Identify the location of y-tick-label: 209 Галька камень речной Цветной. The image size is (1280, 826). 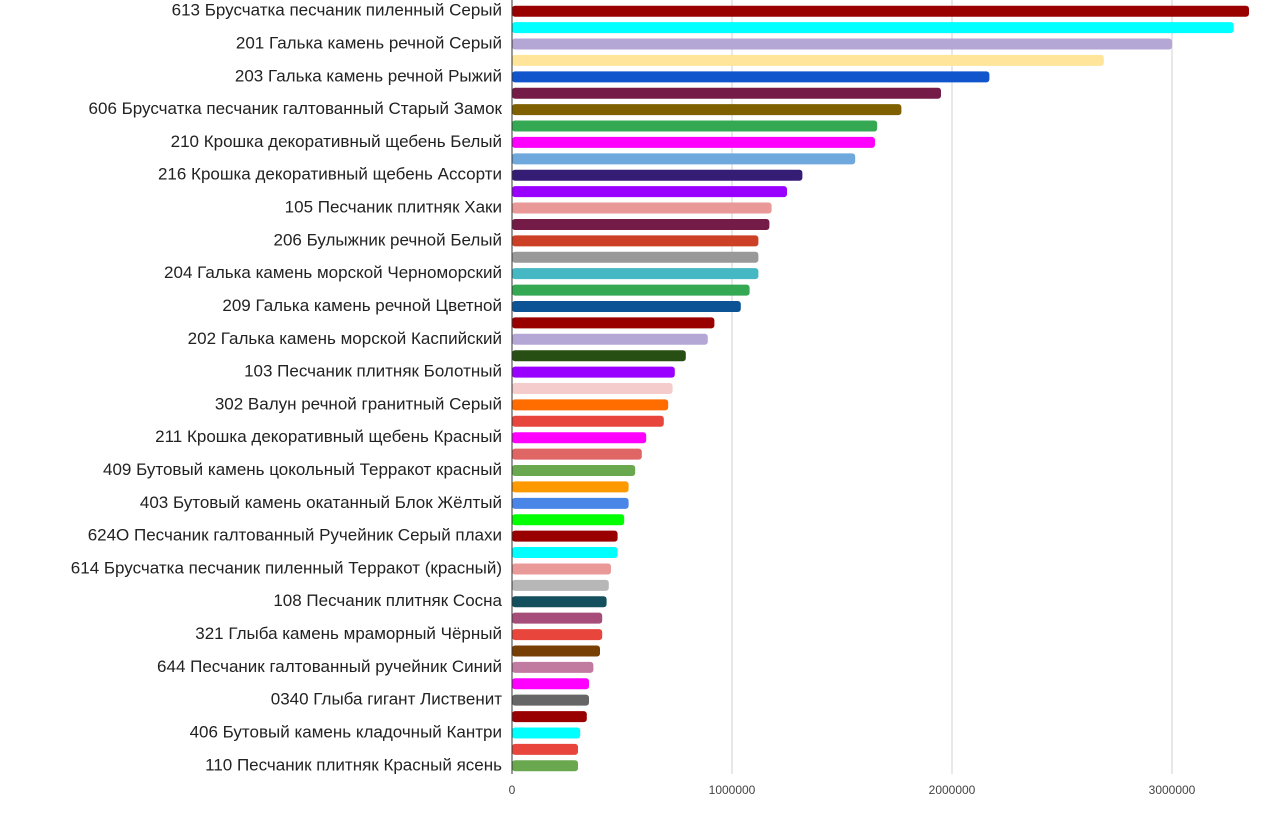
(362, 305).